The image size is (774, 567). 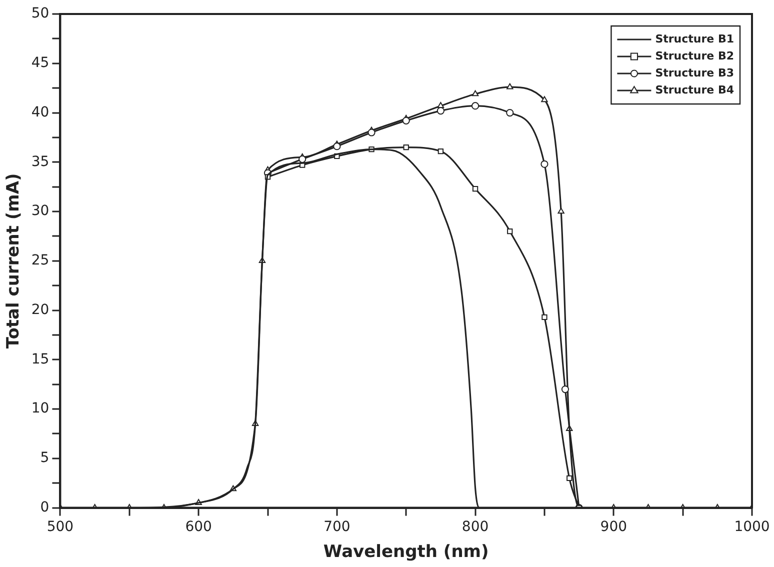 I want to click on y-tick-label: 5, so click(x=45, y=458).